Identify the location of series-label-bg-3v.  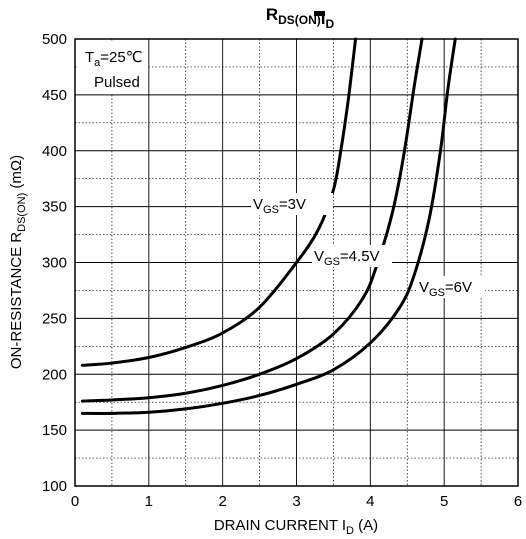
(292, 204).